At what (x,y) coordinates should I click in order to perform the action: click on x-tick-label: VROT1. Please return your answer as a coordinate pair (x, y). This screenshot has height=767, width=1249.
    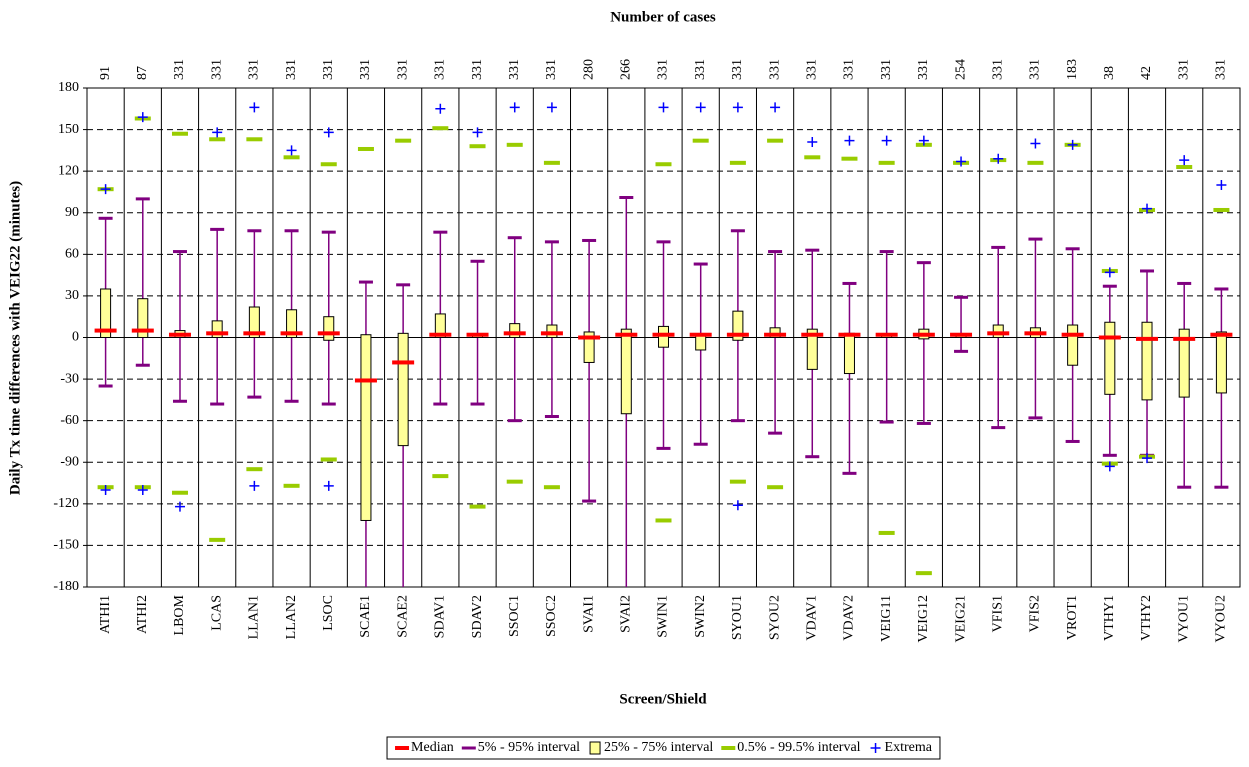
    Looking at the image, I should click on (1072, 617).